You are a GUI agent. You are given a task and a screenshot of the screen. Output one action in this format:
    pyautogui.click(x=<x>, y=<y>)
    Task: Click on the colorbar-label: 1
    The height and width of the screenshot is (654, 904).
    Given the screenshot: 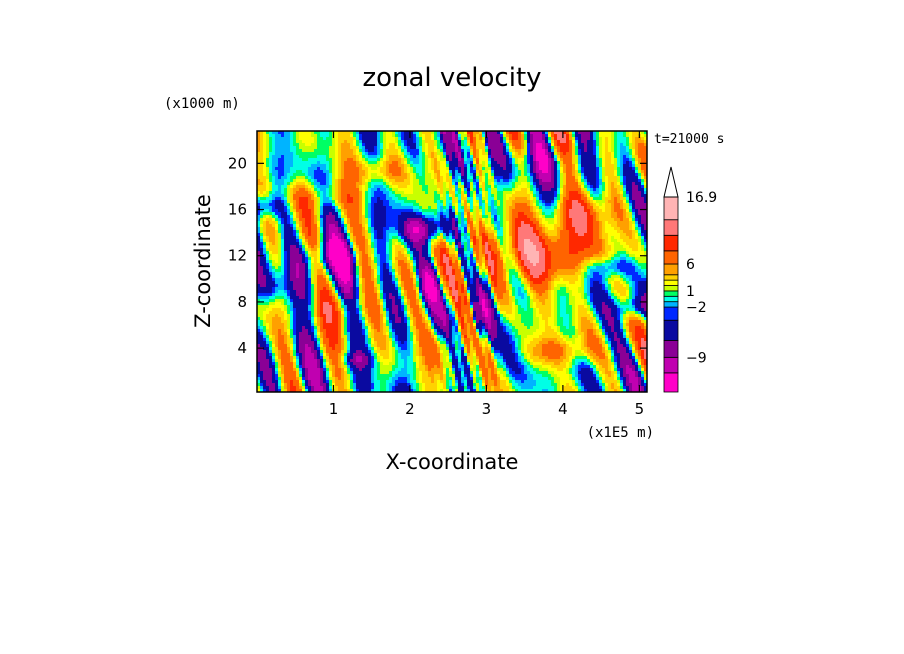 What is the action you would take?
    pyautogui.click(x=690, y=292)
    